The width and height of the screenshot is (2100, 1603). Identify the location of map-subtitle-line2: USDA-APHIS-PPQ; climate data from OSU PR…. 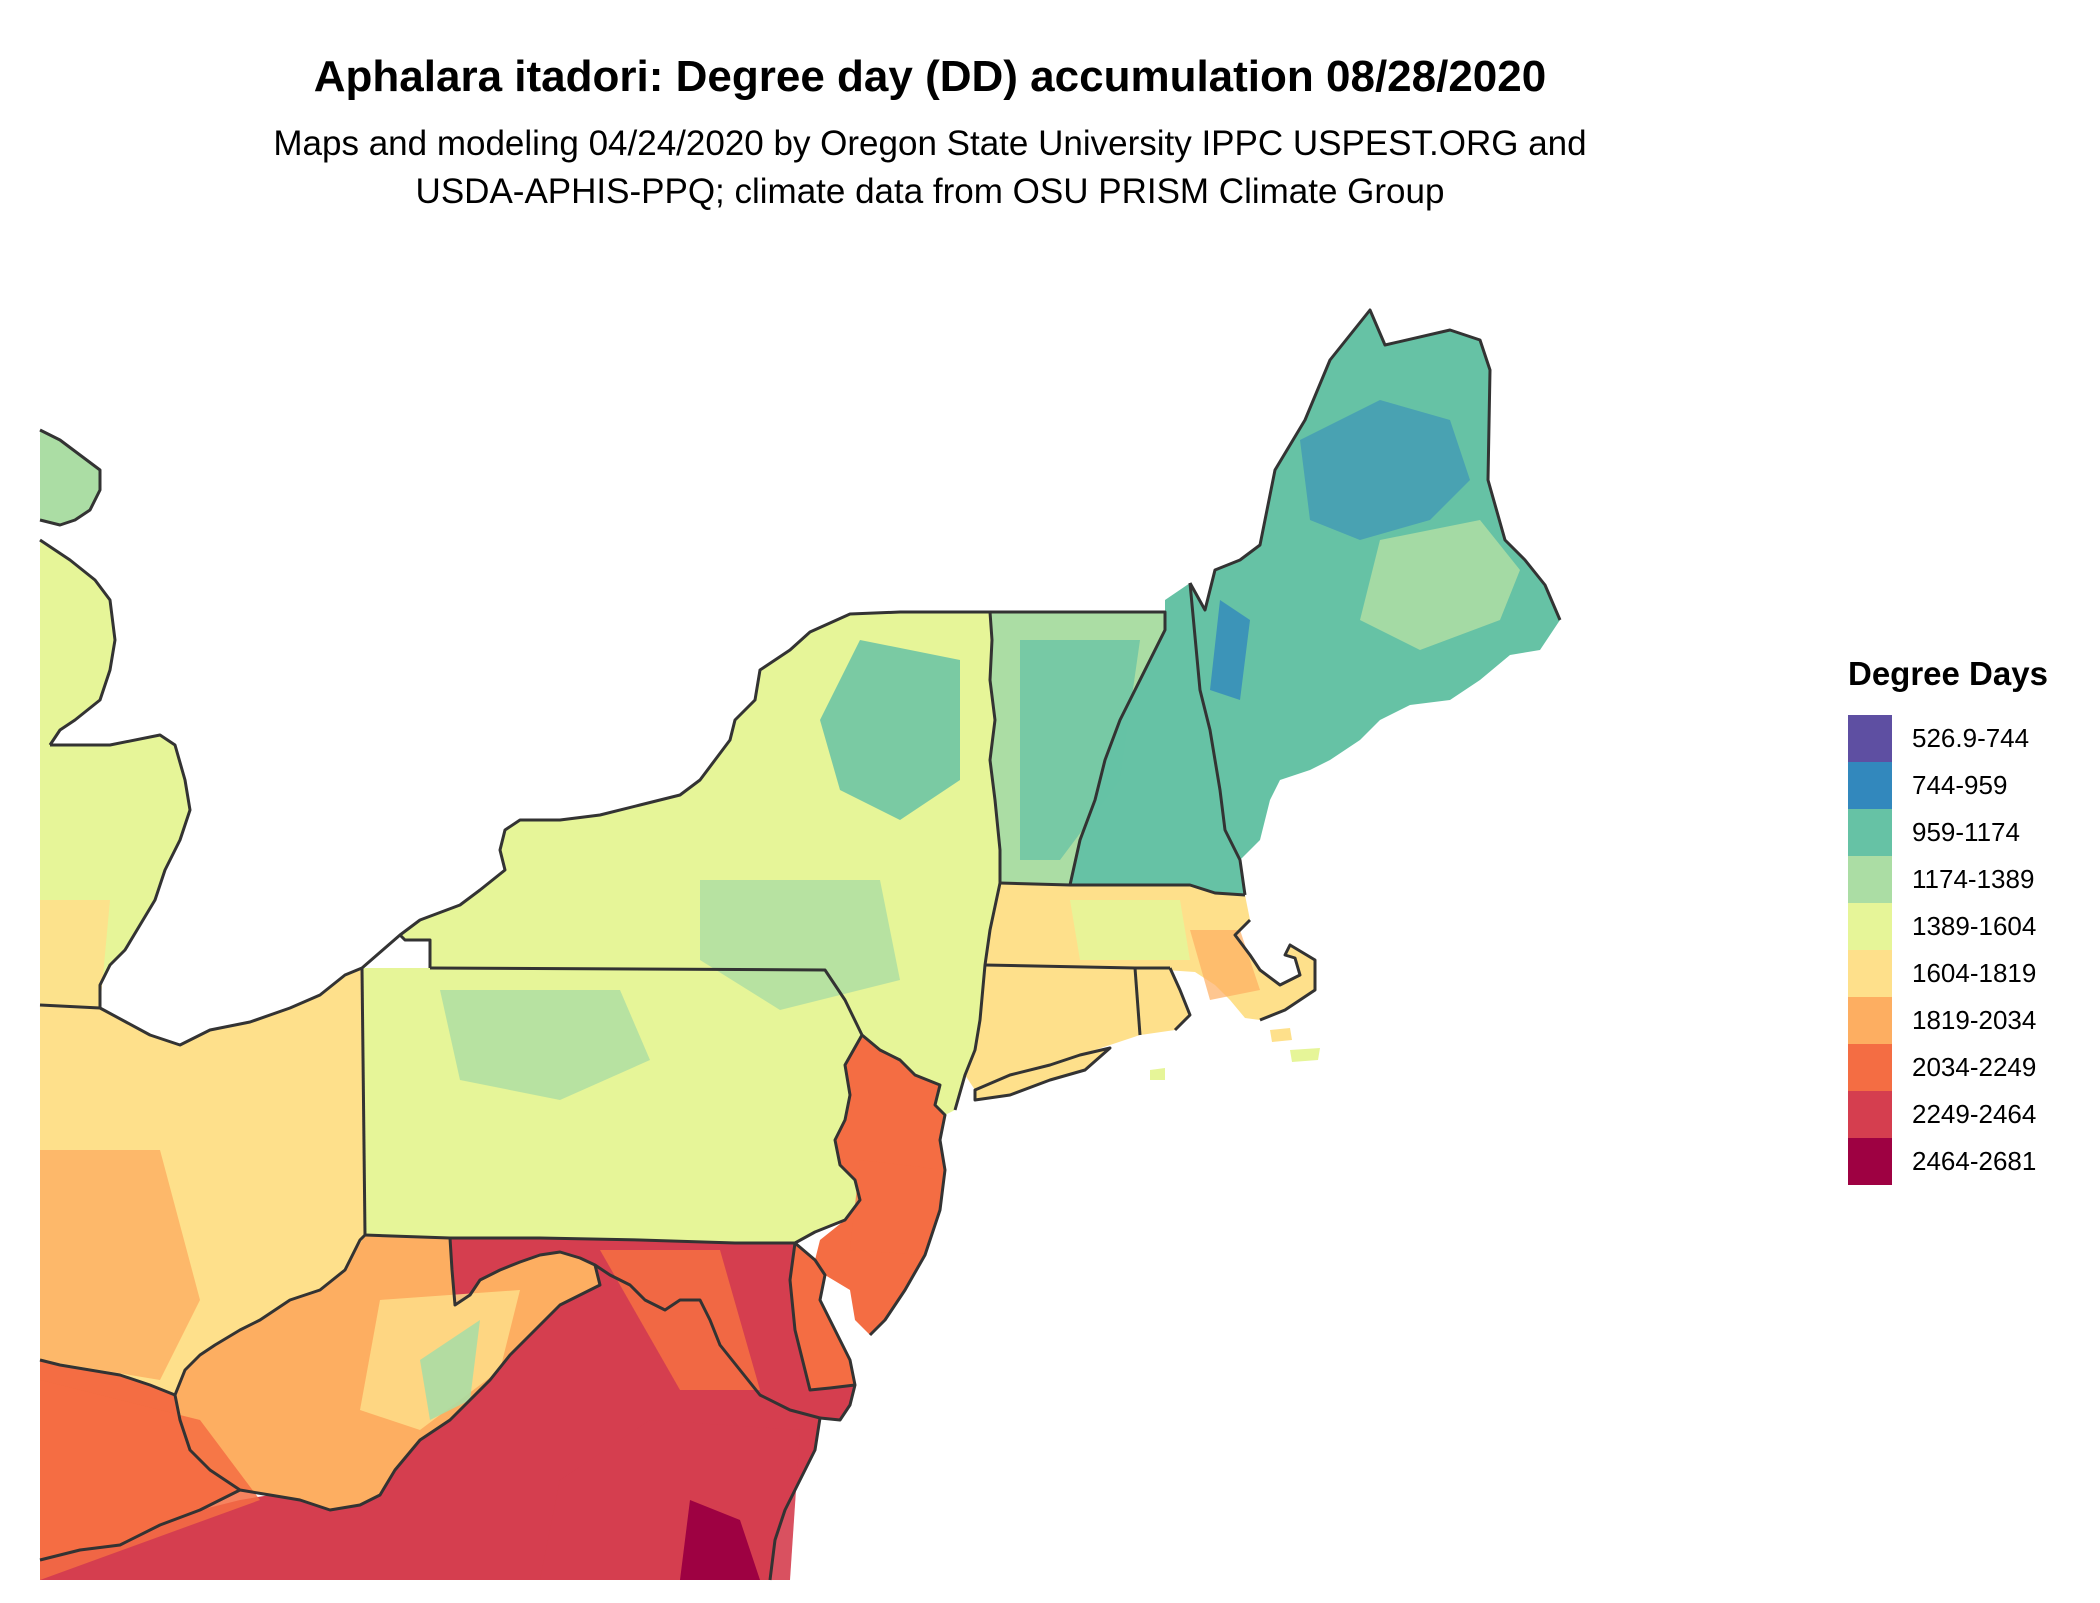
(930, 191).